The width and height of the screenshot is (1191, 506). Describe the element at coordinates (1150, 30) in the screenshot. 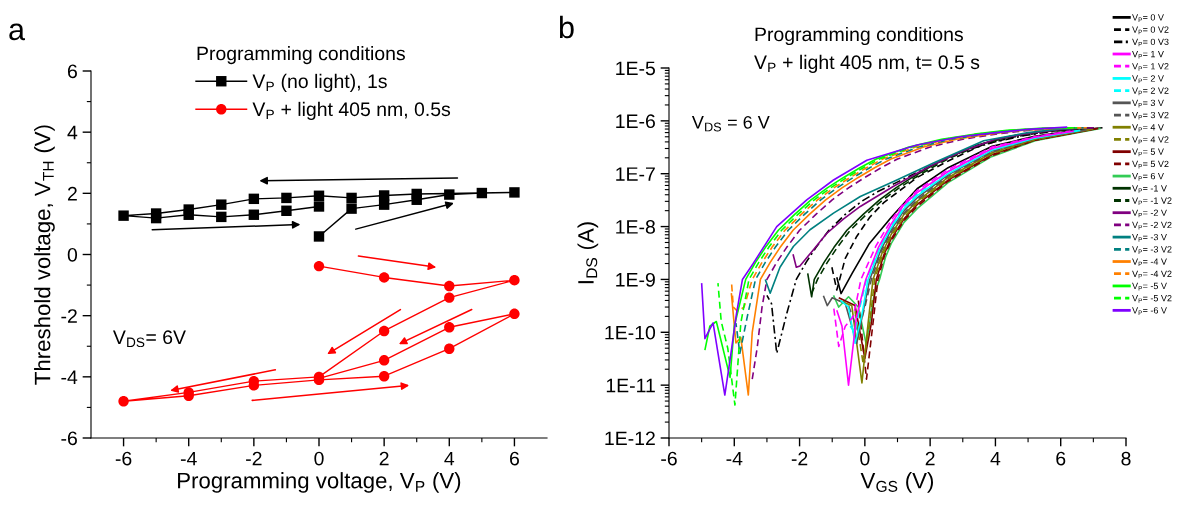

I see `legend-label: V$_{P}$= 0 V2` at that location.